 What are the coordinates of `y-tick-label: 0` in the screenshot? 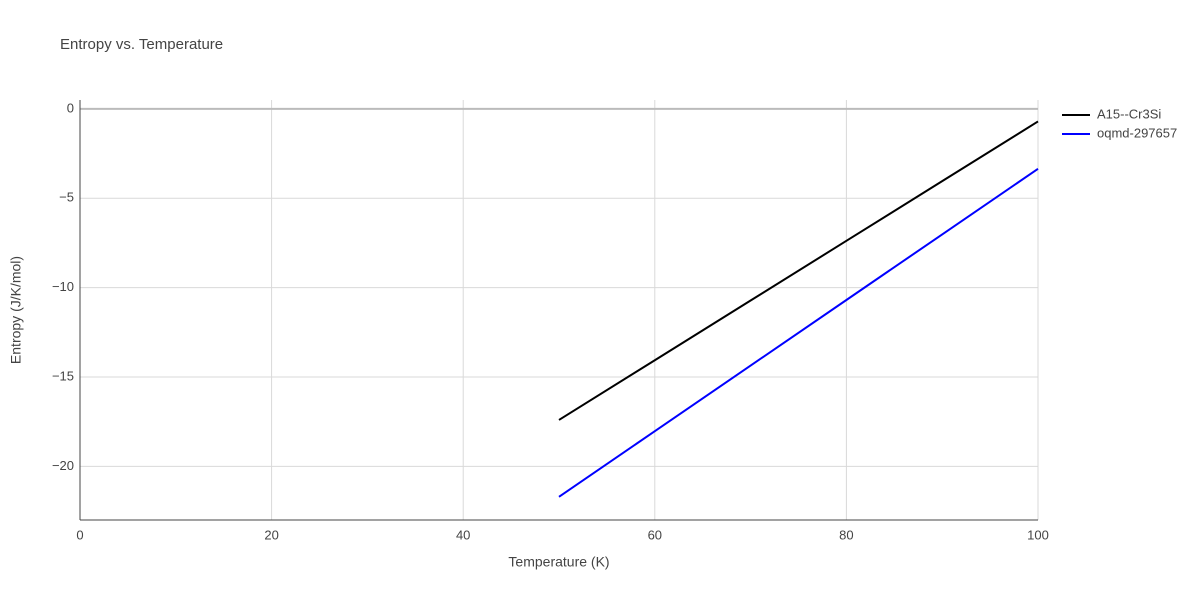 It's located at (70, 107).